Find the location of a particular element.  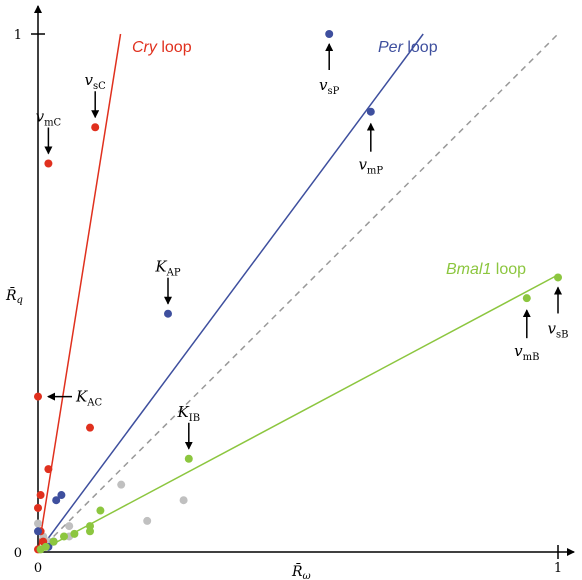

x-tick-label-1: 1 is located at coordinates (558, 568).